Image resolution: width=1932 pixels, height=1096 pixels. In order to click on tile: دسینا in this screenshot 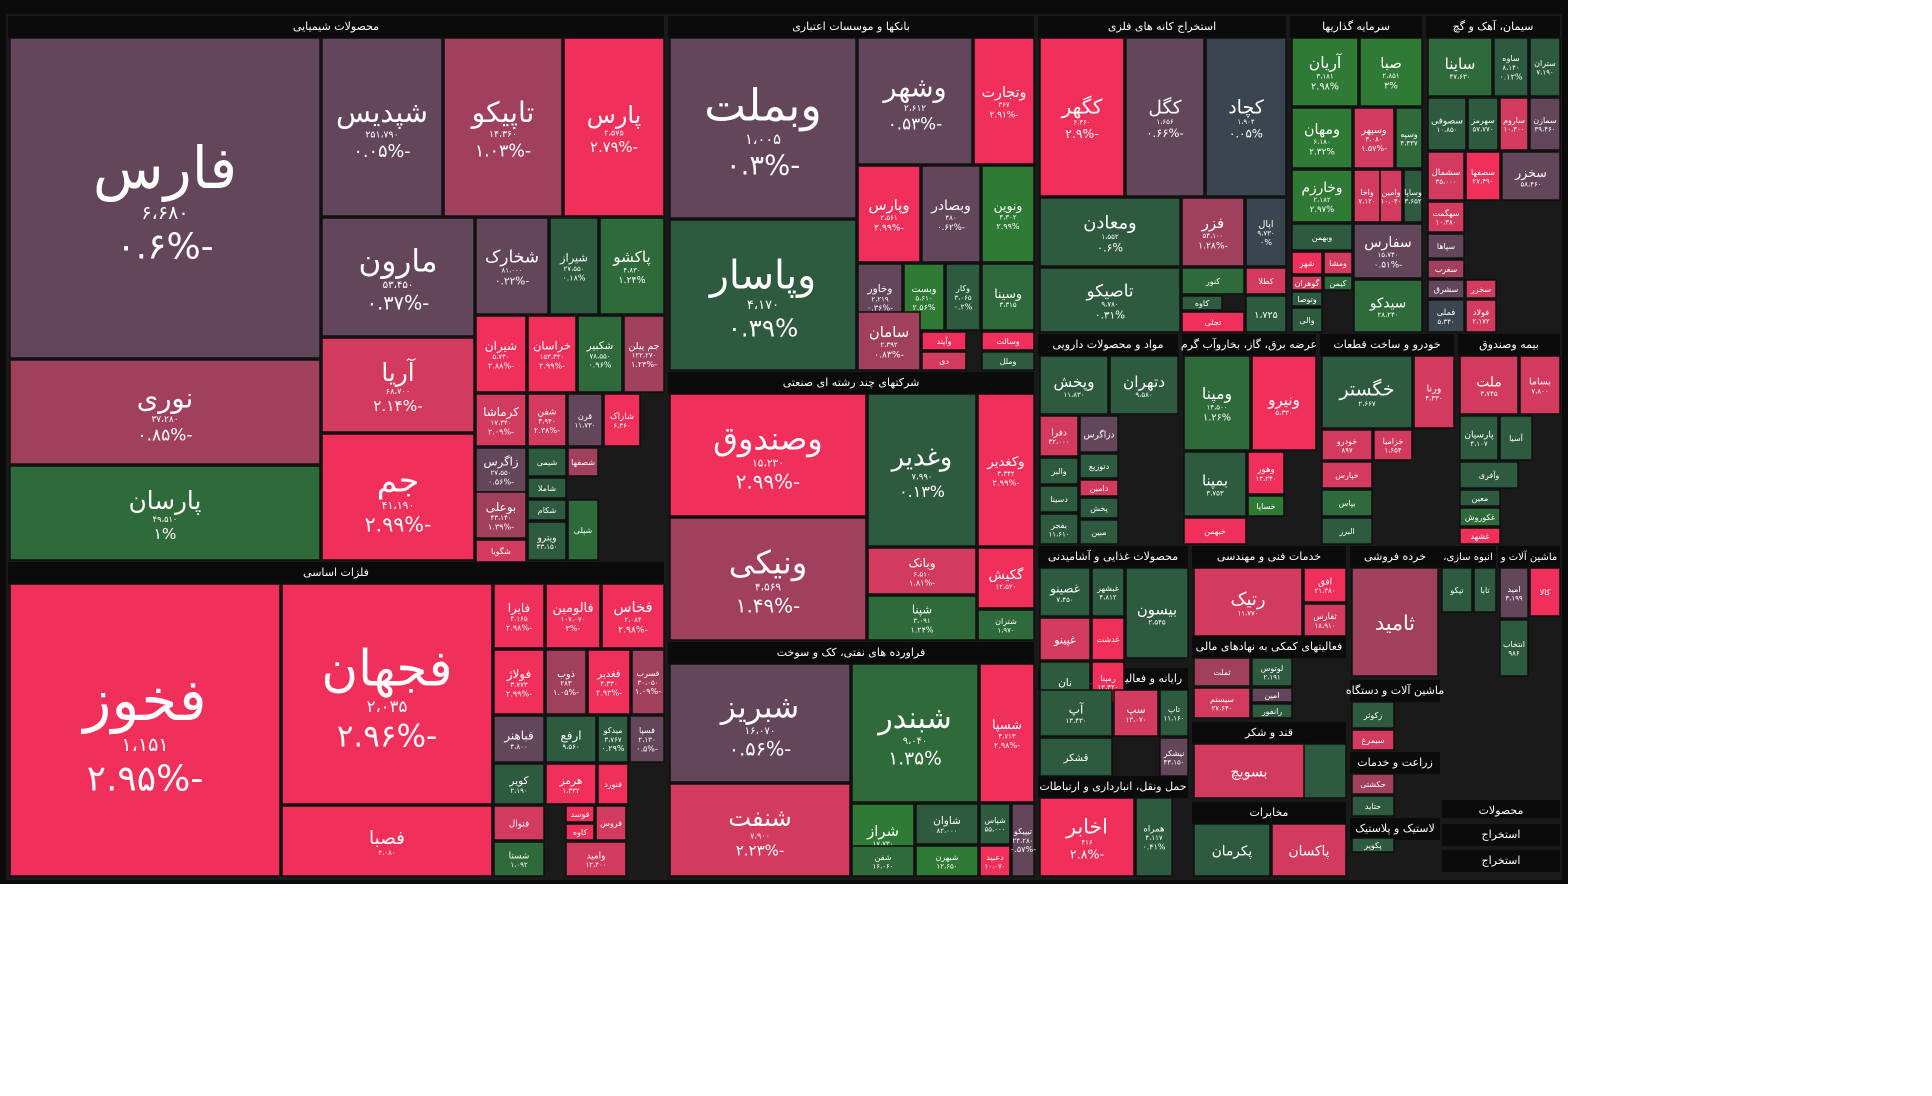, I will do `click(1059, 499)`.